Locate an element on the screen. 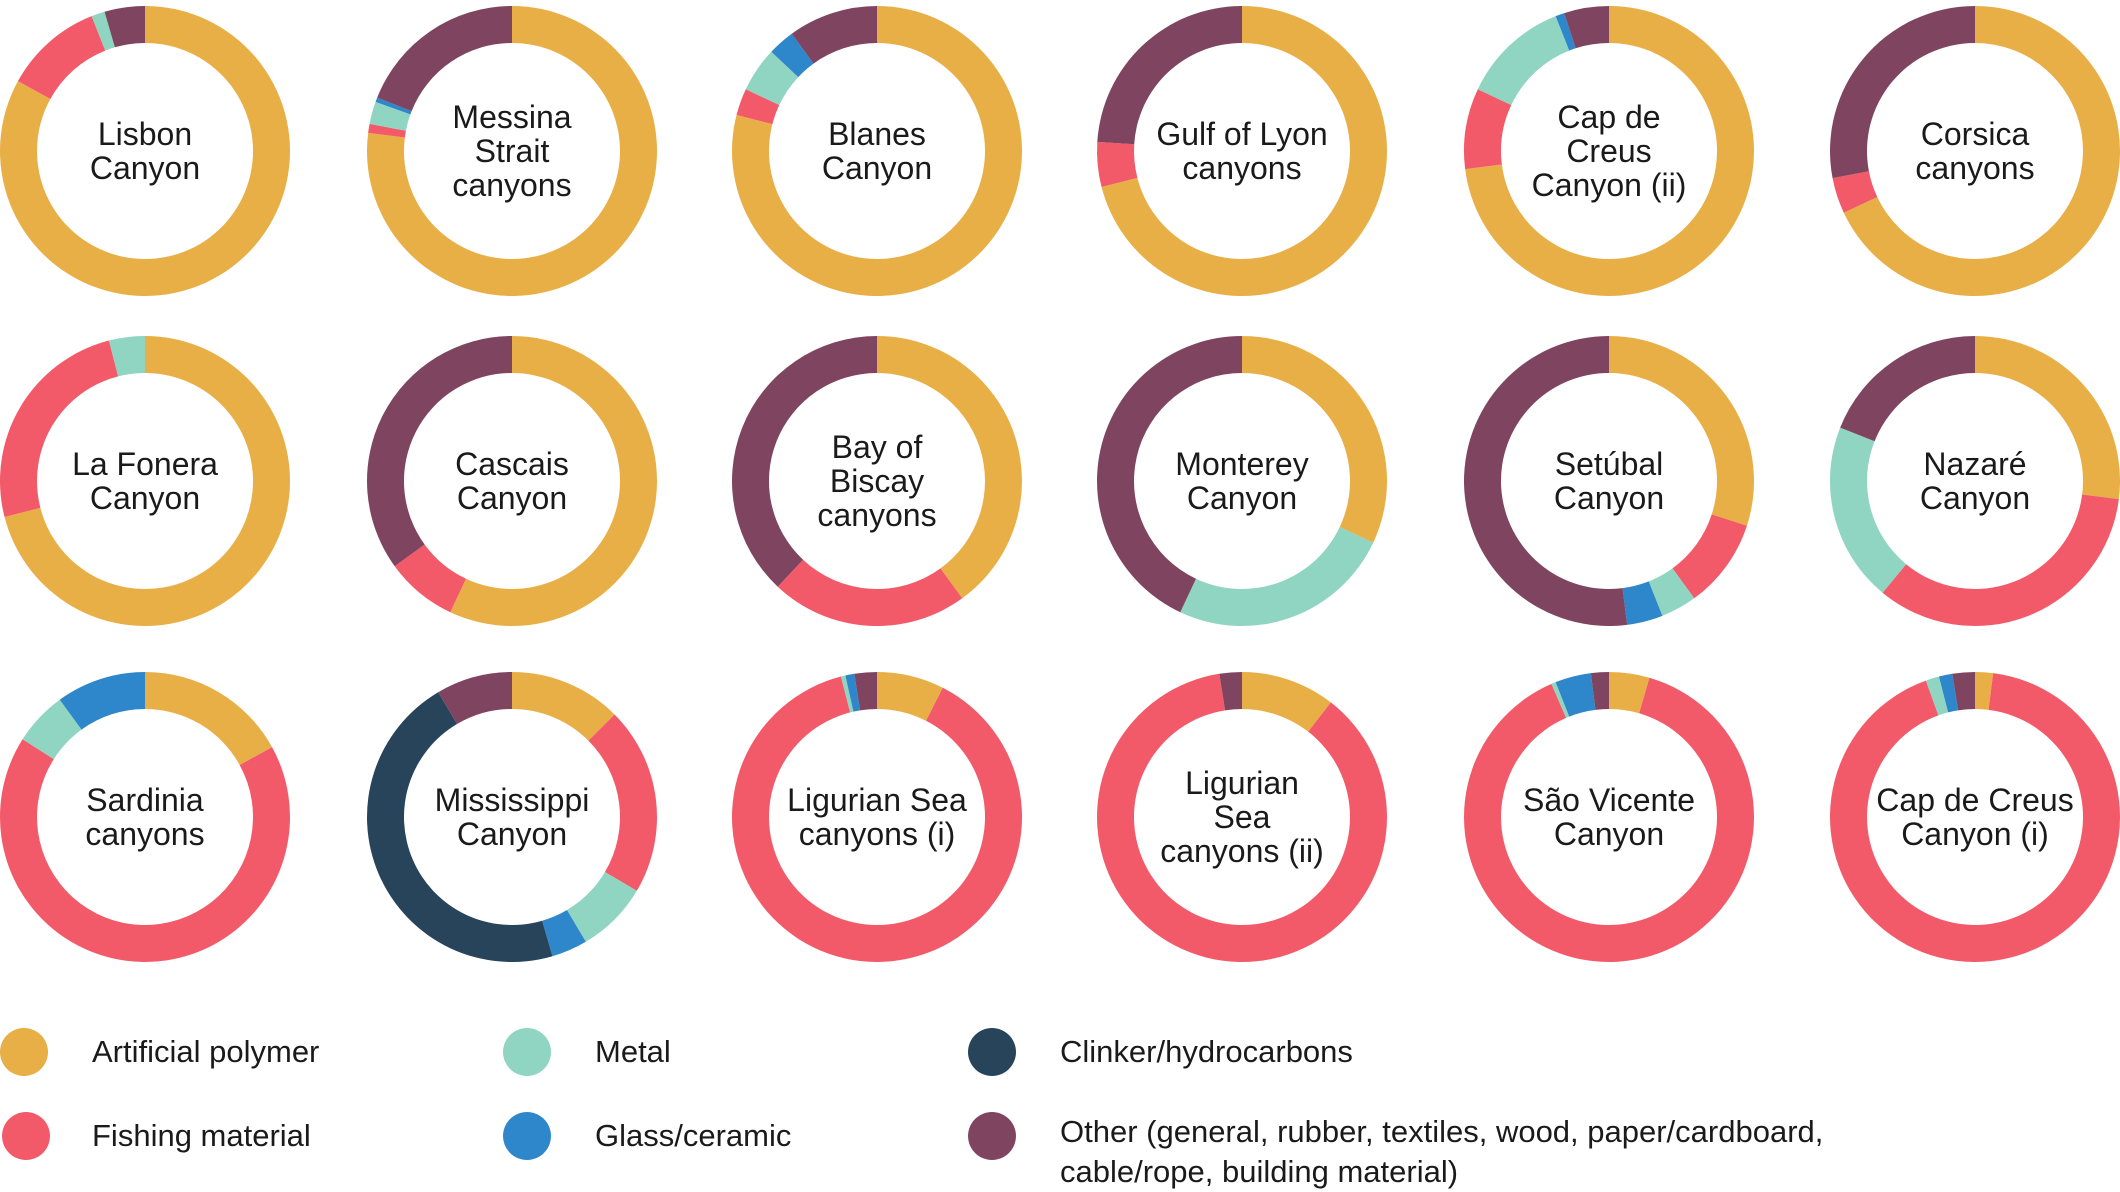 This screenshot has width=2120, height=1192. donut-lisbon-canyon: Lisbon Canyon is located at coordinates (145, 151).